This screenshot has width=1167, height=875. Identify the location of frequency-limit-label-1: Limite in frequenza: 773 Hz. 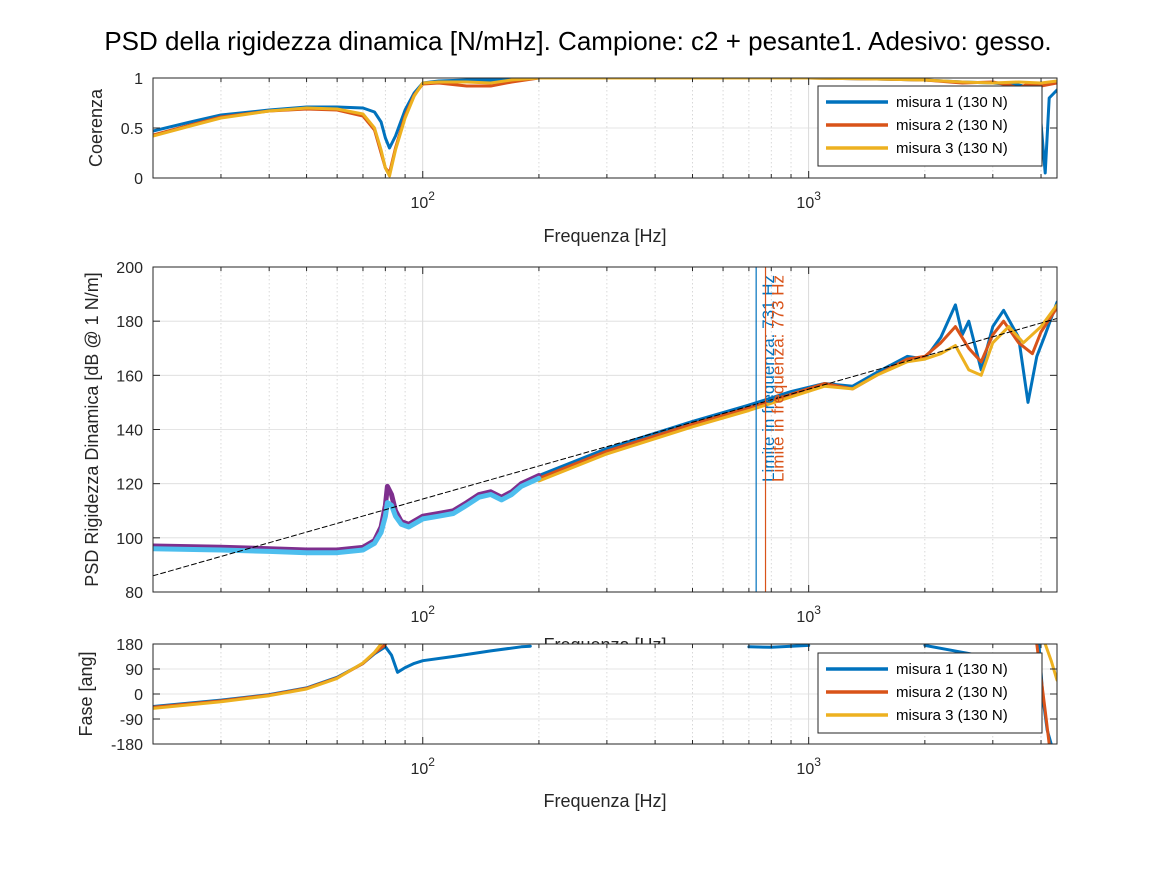
(778, 378).